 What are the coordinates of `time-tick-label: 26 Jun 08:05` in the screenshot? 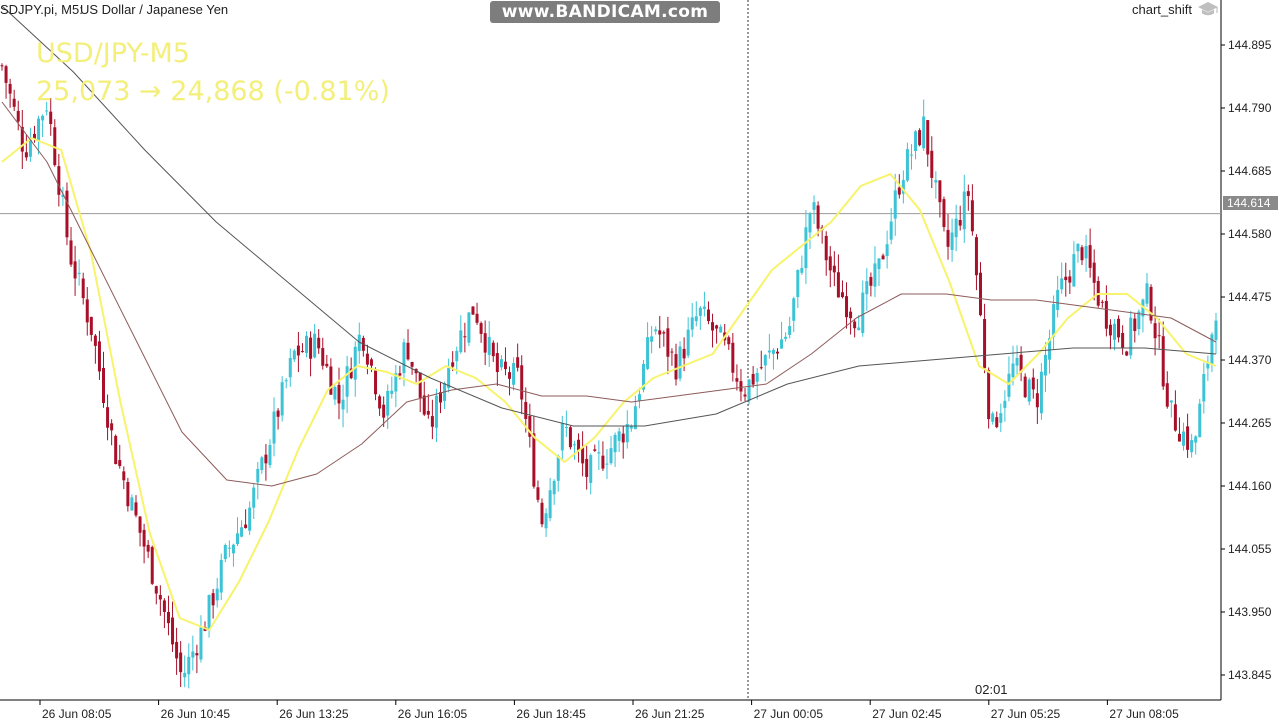 It's located at (77, 713).